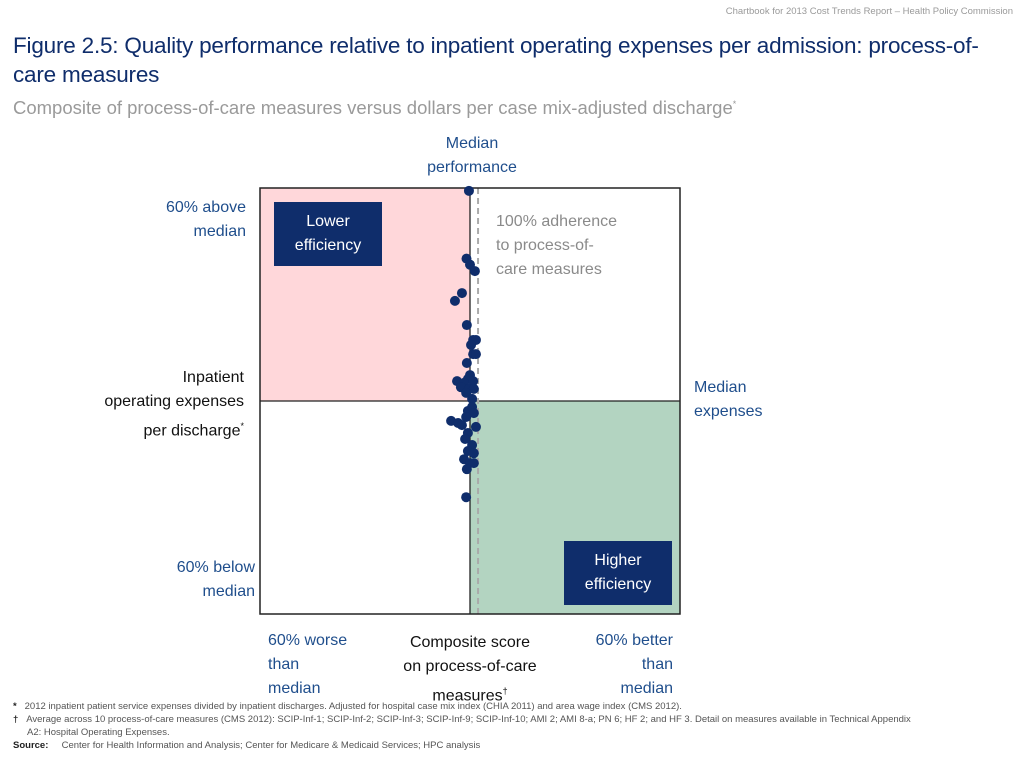  I want to click on y-axis-title-line-3: per discharge*, so click(152, 428).